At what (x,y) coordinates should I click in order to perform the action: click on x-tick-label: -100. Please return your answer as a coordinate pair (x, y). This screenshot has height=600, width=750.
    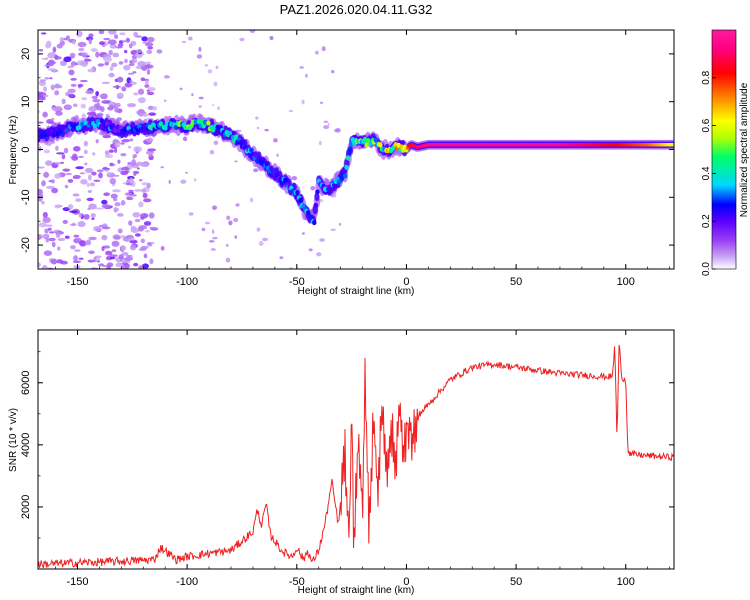
    Looking at the image, I should click on (187, 282).